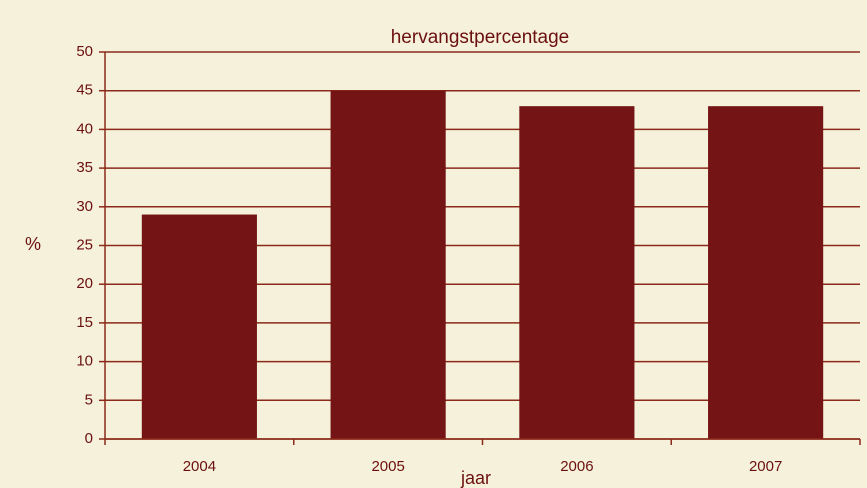 This screenshot has height=488, width=867. Describe the element at coordinates (475, 478) in the screenshot. I see `x-axis-label: jaar` at that location.